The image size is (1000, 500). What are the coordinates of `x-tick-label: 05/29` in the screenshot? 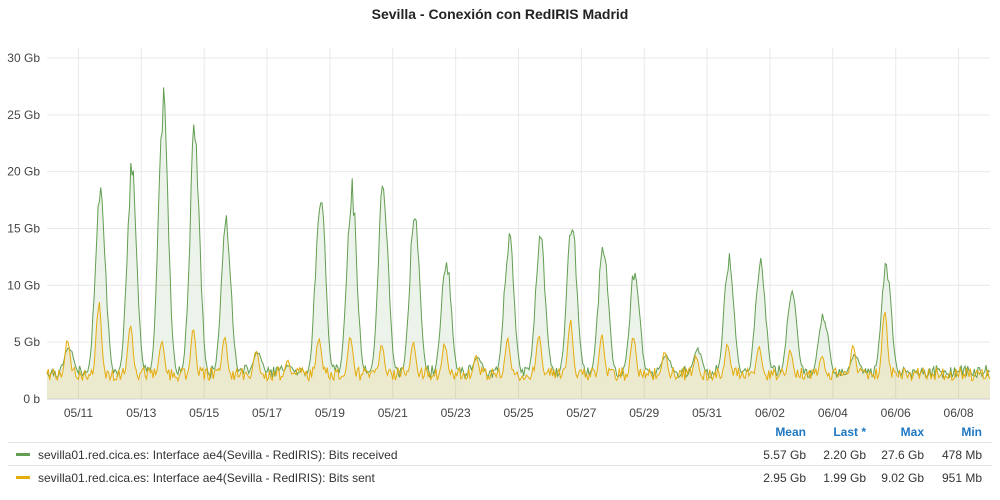 It's located at (644, 413).